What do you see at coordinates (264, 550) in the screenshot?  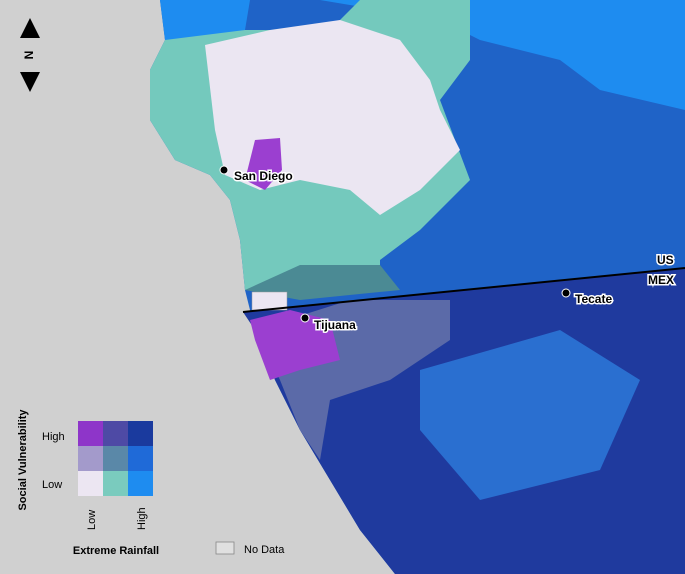 I see `no-data-label: No Data` at bounding box center [264, 550].